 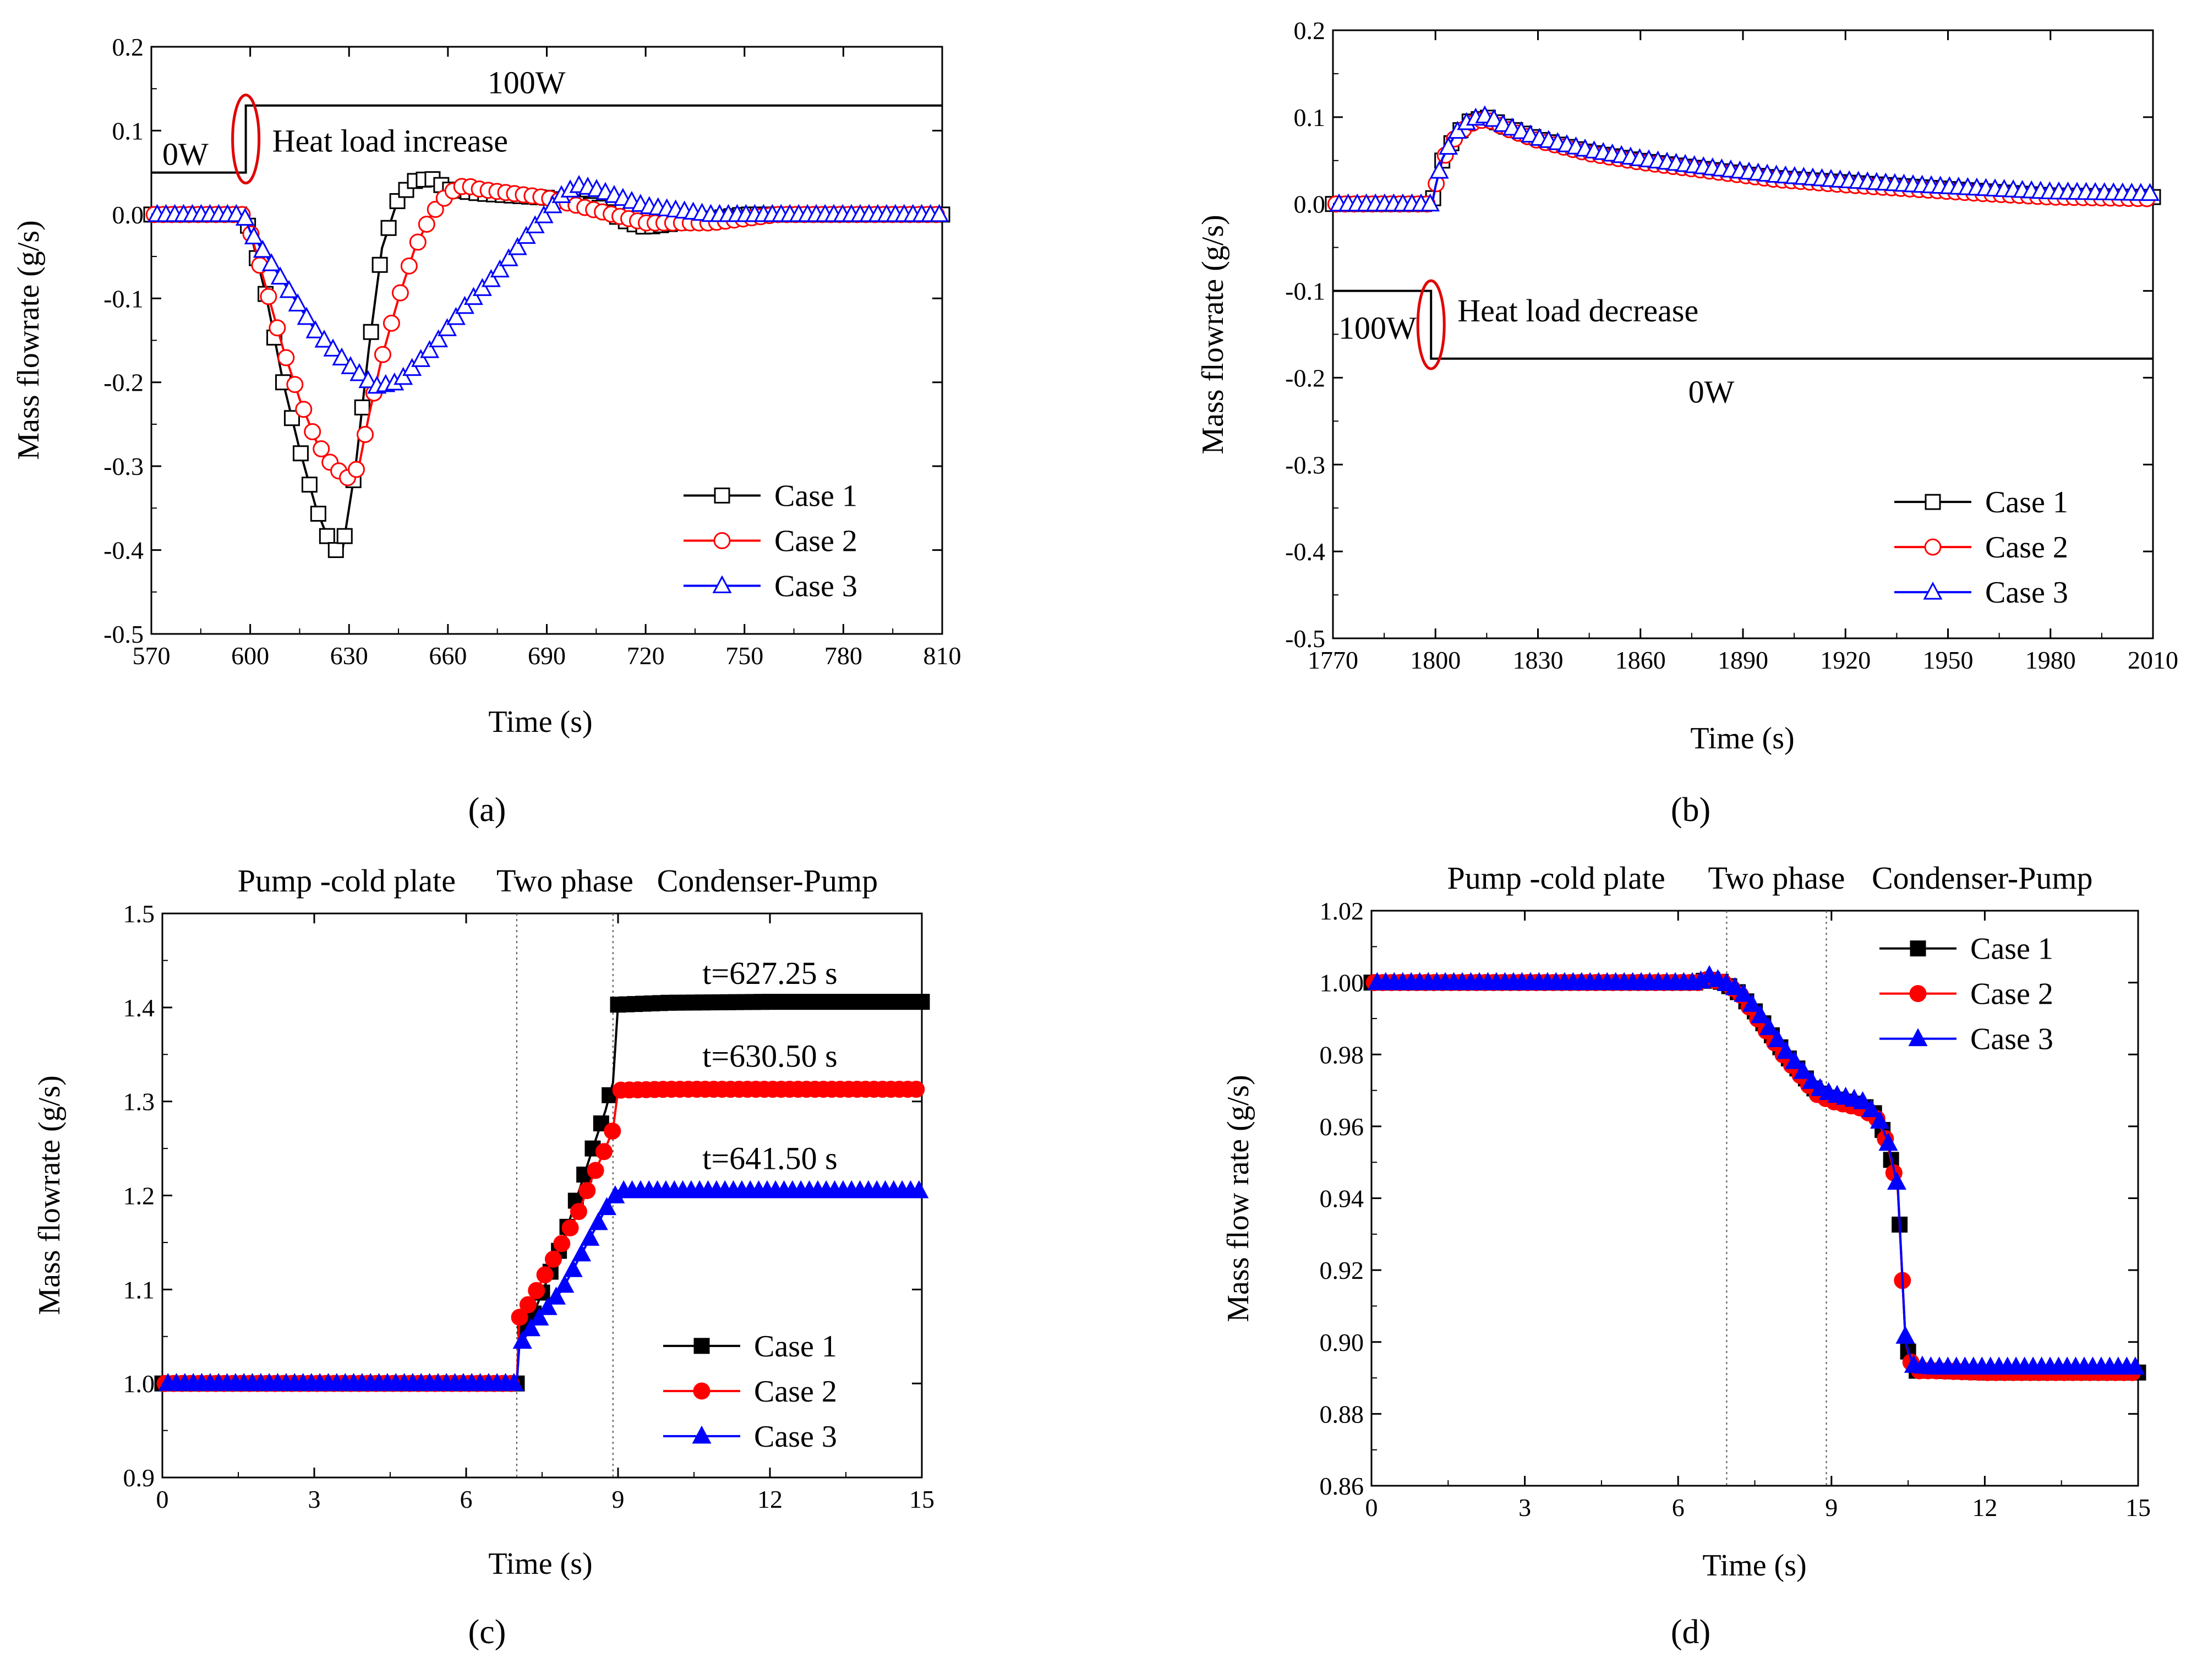 What do you see at coordinates (1556, 878) in the screenshot?
I see `region-label: Pump -cold plate` at bounding box center [1556, 878].